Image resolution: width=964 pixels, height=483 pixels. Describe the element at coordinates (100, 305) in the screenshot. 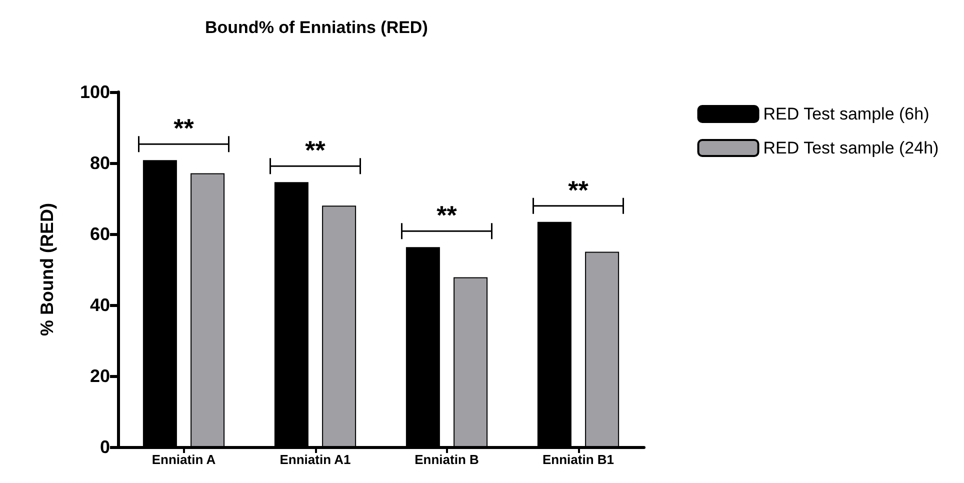

I see `y-tick-label: 40` at that location.